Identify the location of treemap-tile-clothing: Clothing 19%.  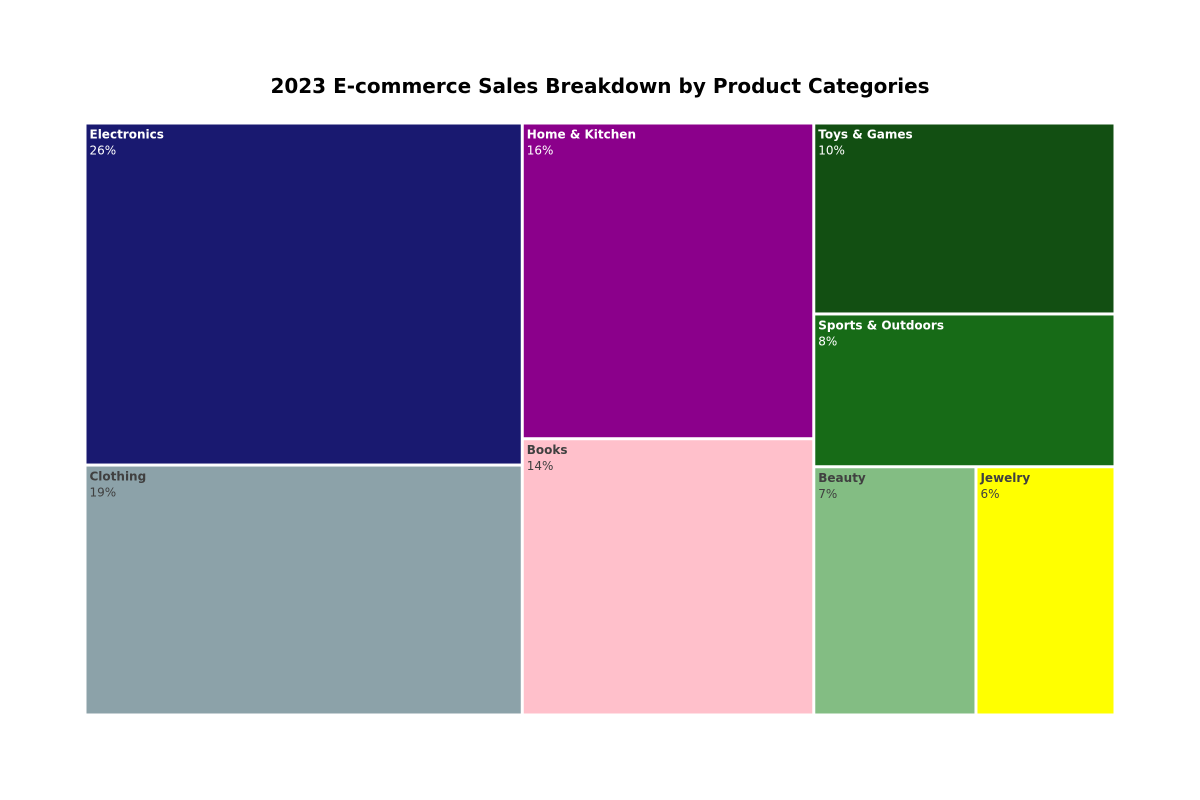
(303, 590).